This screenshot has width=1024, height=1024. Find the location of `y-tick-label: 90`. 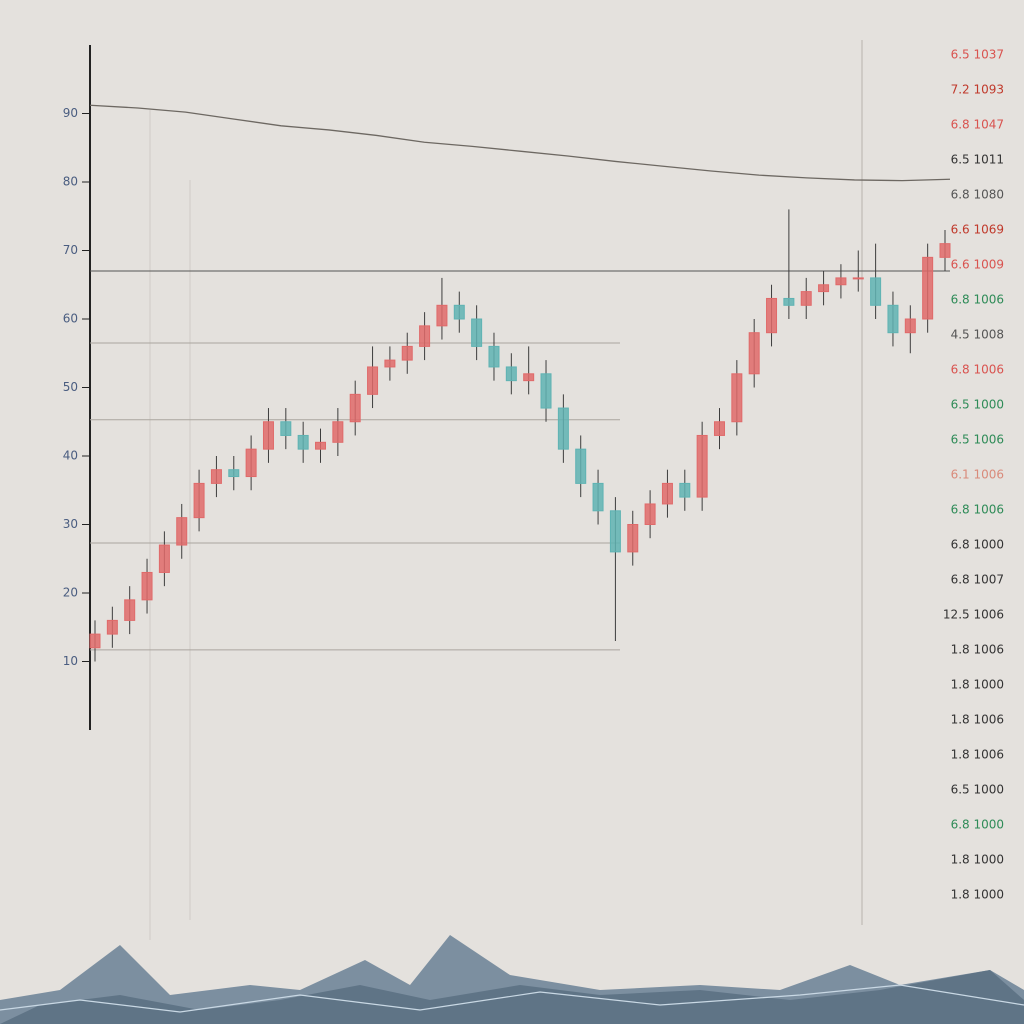

y-tick-label: 90 is located at coordinates (70, 113).